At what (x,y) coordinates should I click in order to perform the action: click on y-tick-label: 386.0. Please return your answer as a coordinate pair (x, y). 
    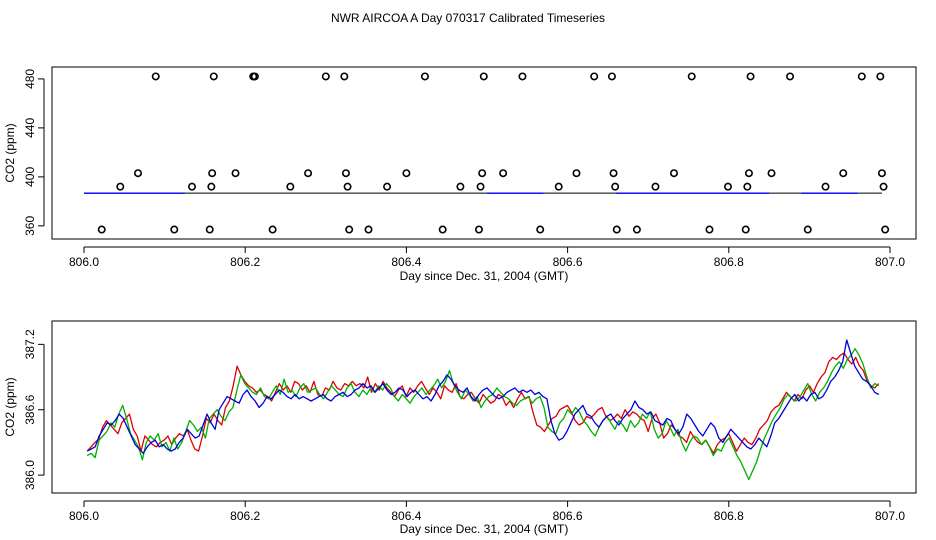
    Looking at the image, I should click on (30, 475).